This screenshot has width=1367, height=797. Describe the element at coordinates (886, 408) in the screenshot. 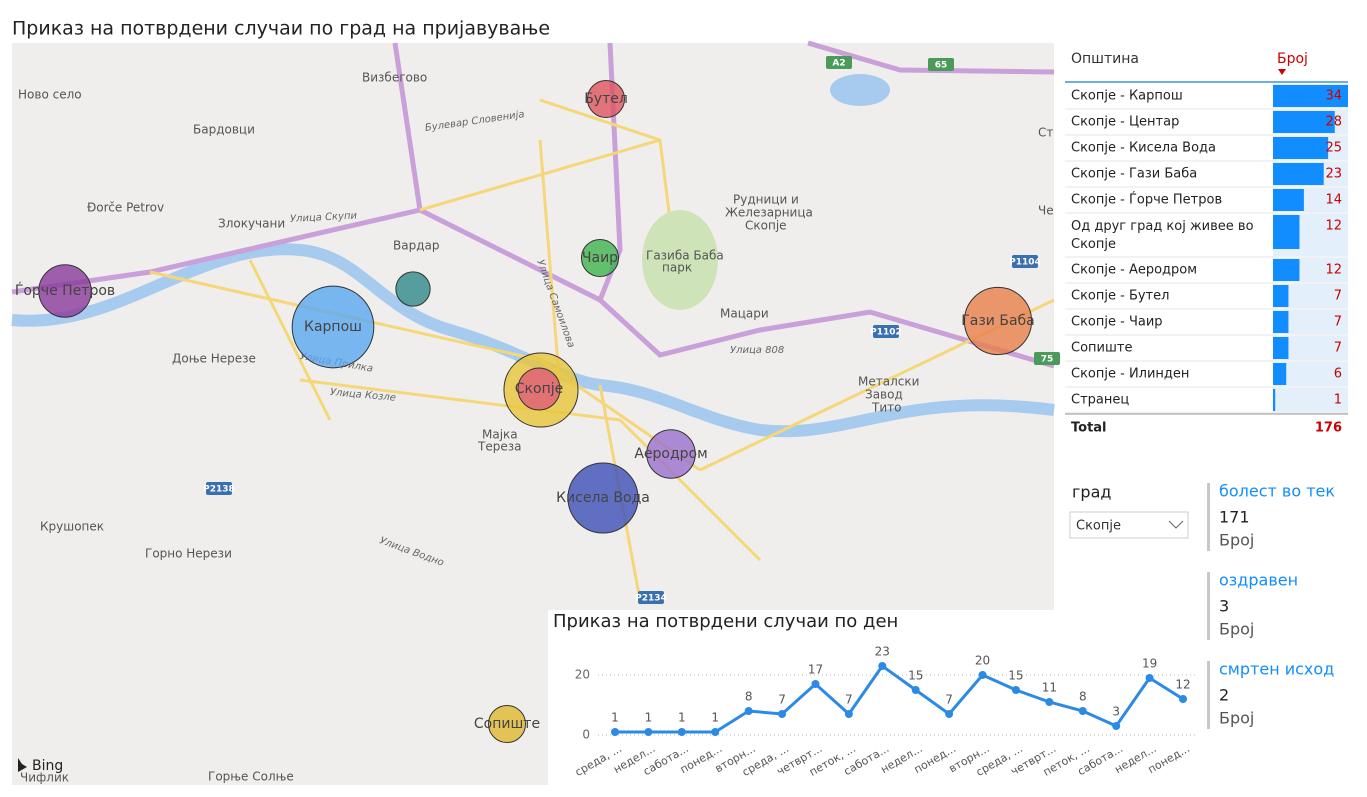

I see `place-label: Тито` at that location.